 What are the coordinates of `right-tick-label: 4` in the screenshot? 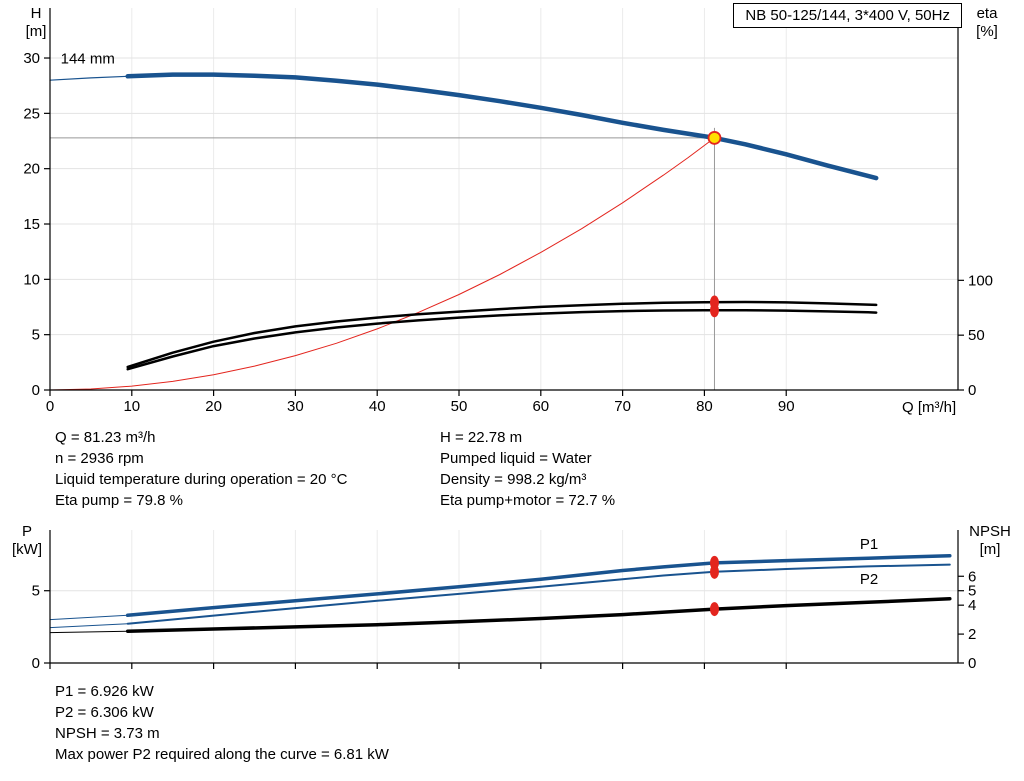 It's located at (972, 605).